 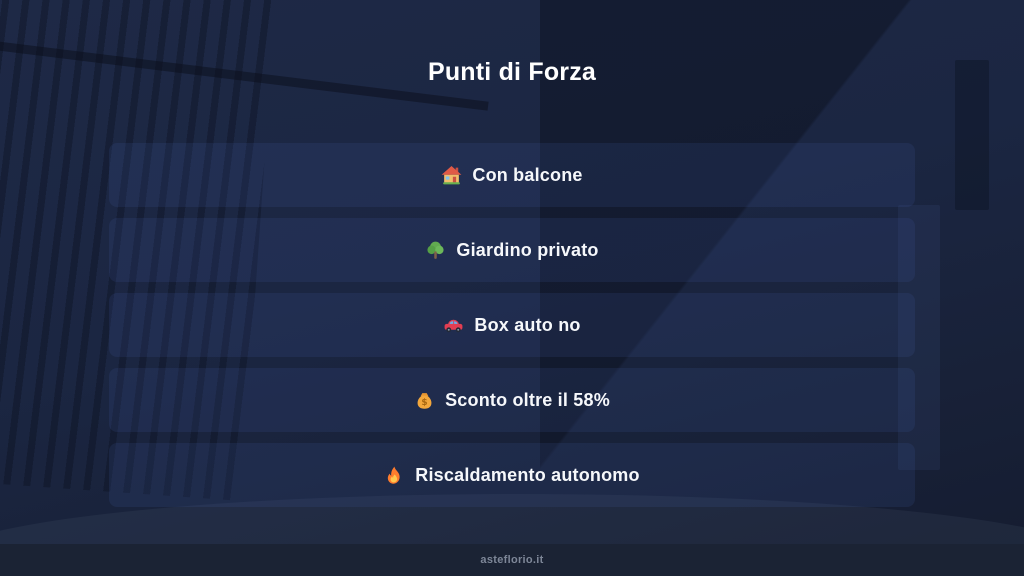 I want to click on car-icon, so click(x=453, y=325).